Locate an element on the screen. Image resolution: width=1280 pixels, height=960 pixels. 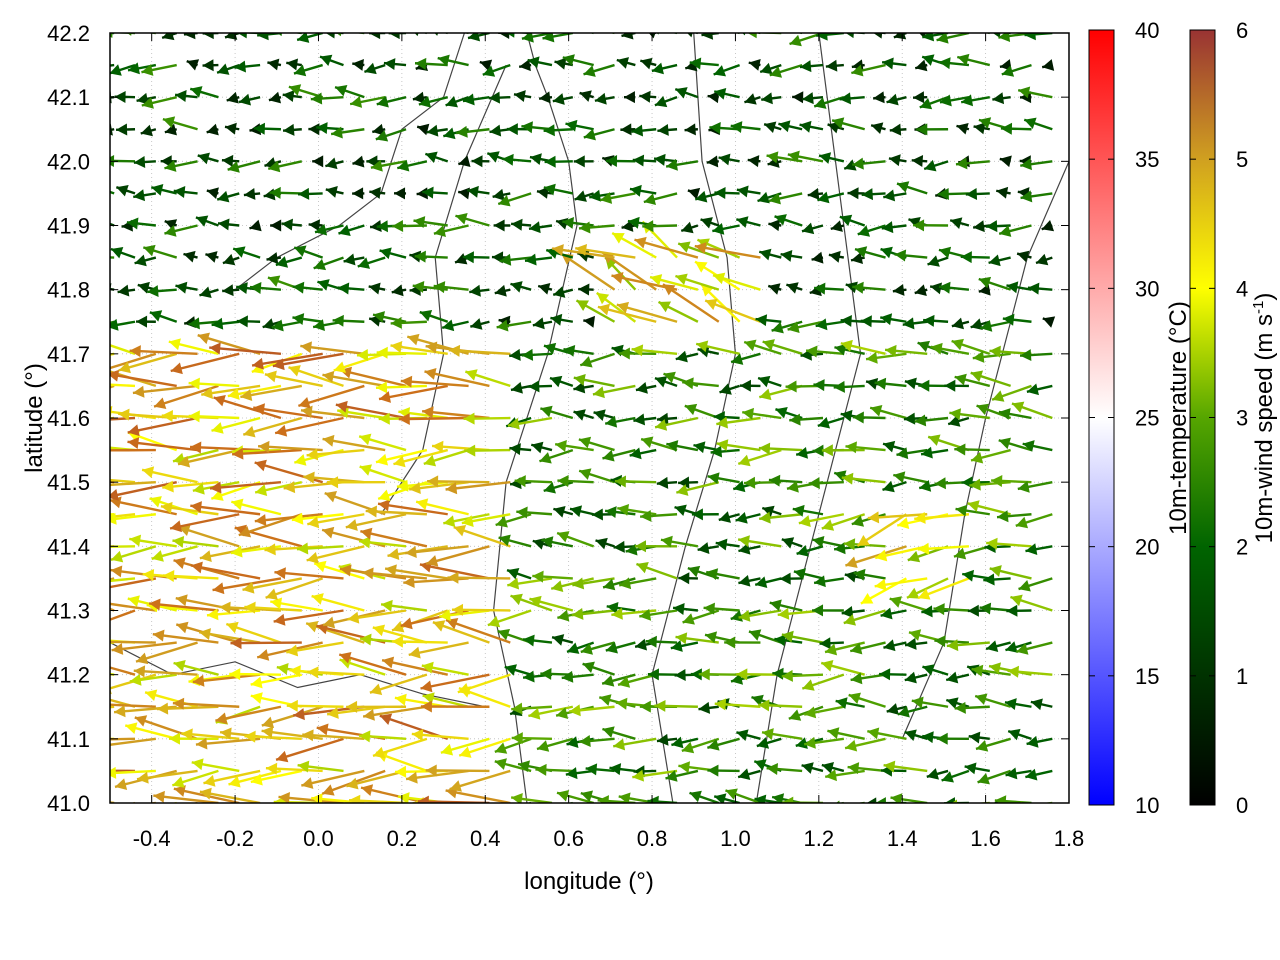
x-axis-label: longitude (°) is located at coordinates (589, 881).